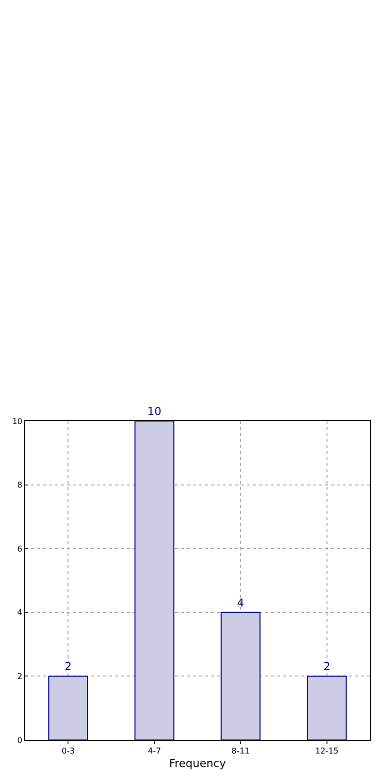 Image resolution: width=390 pixels, height=780 pixels. I want to click on x-tick-label: 0-3, so click(68, 751).